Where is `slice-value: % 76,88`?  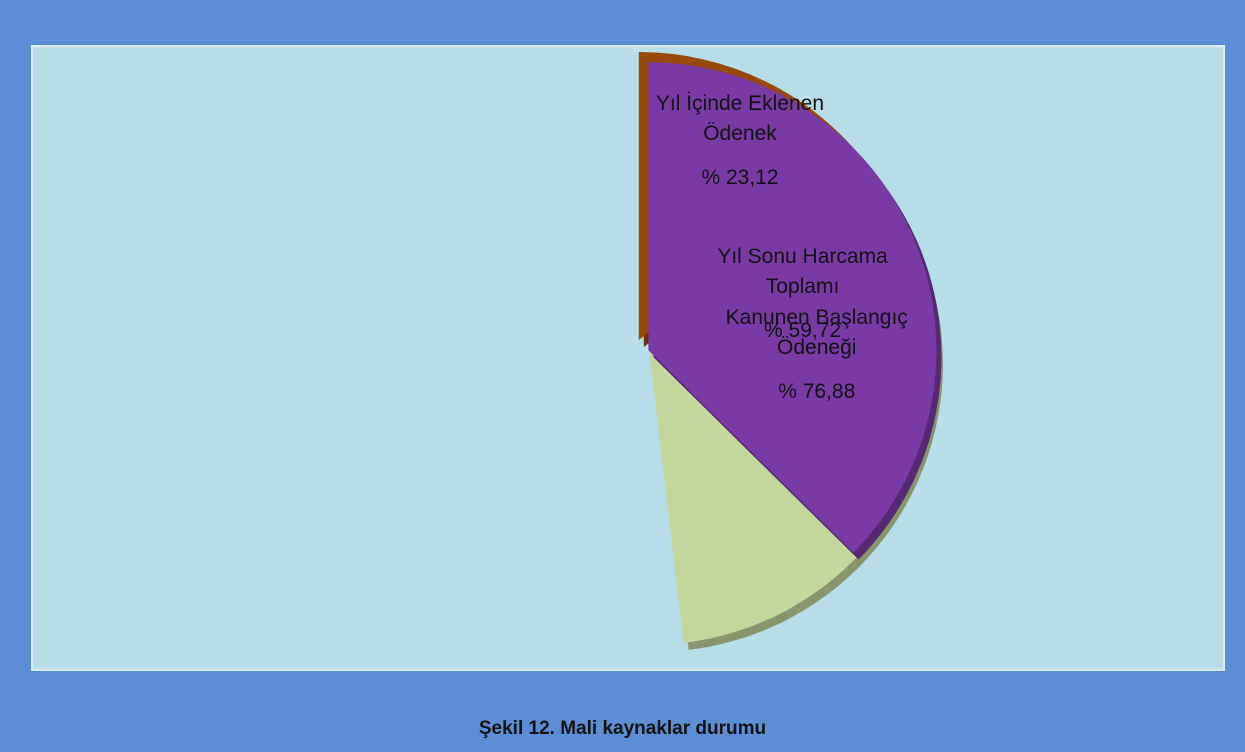 slice-value: % 76,88 is located at coordinates (817, 392).